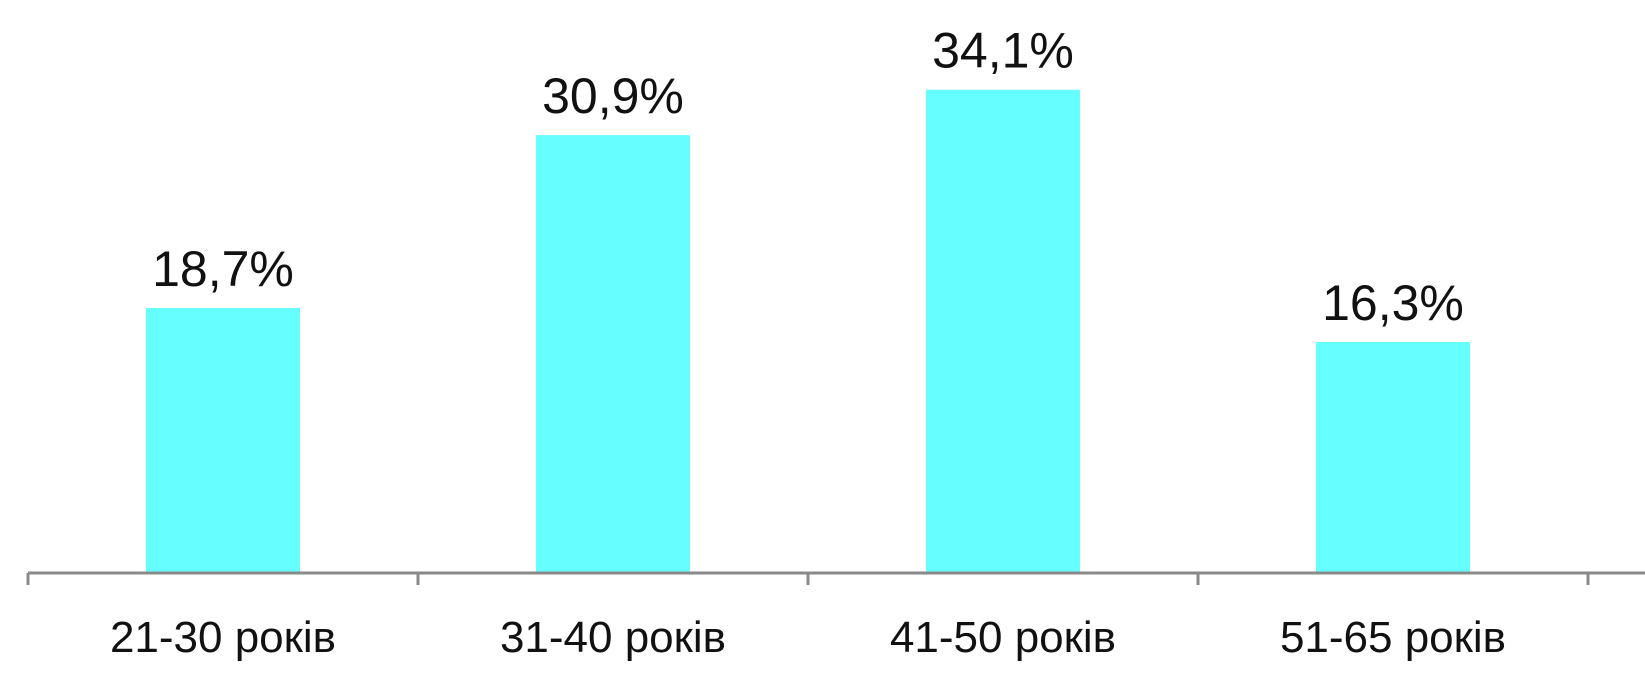 The height and width of the screenshot is (693, 1645). What do you see at coordinates (613, 637) in the screenshot?
I see `x-tick-label-2: 31-40 років` at bounding box center [613, 637].